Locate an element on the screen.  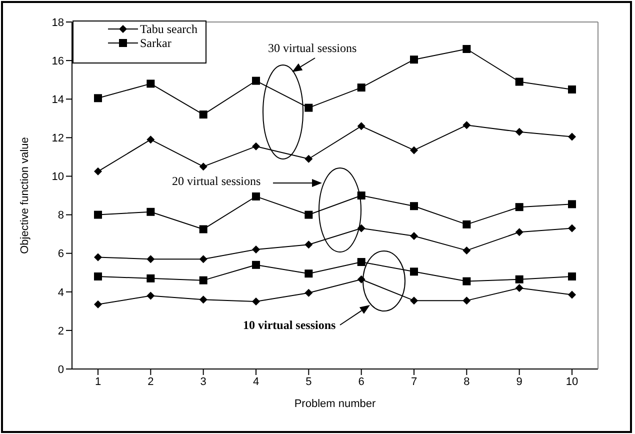
x-tick-label: 8 is located at coordinates (467, 382).